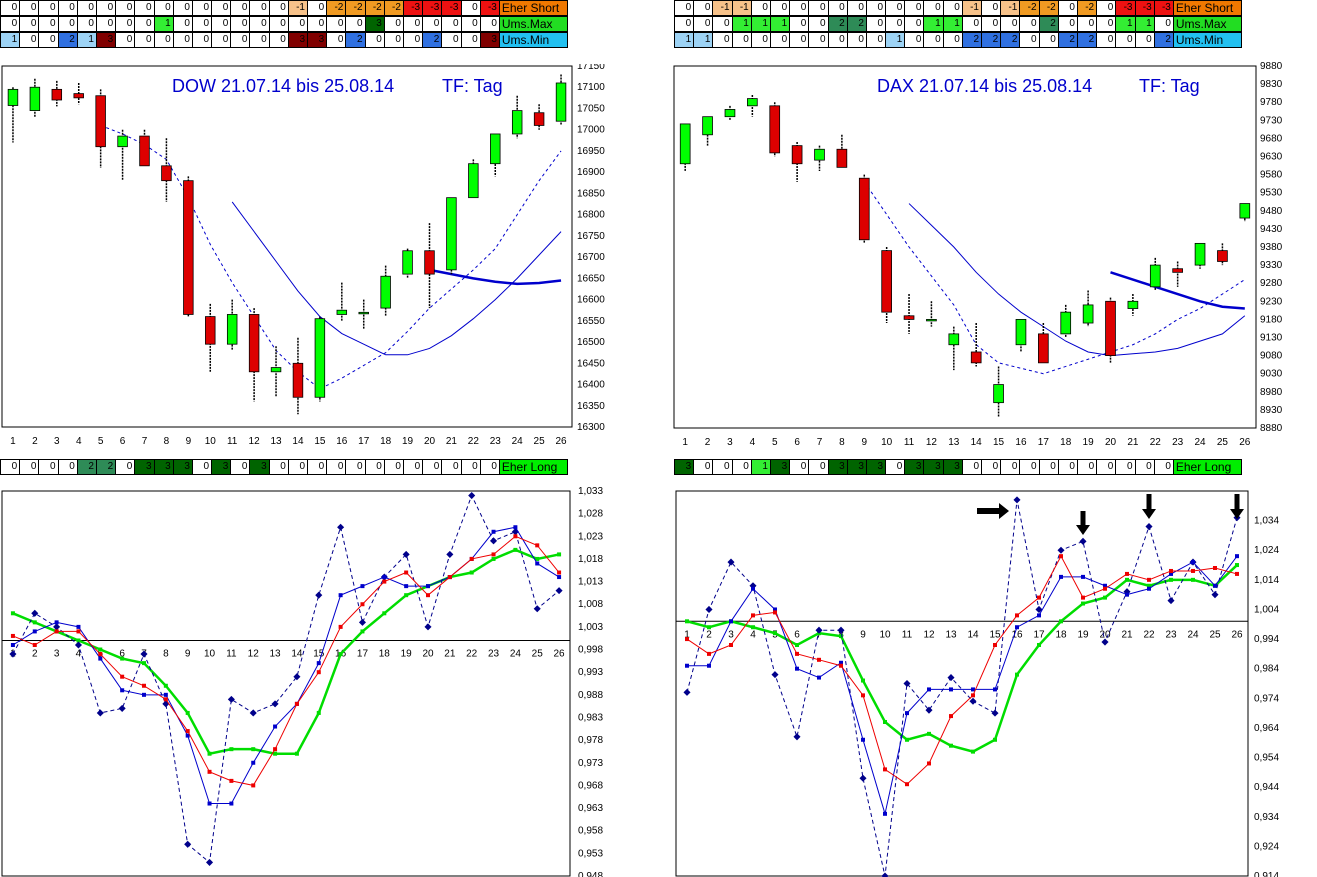 Image resolution: width=1317 pixels, height=877 pixels. What do you see at coordinates (298, 441) in the screenshot?
I see `x-tick-label: 14` at bounding box center [298, 441].